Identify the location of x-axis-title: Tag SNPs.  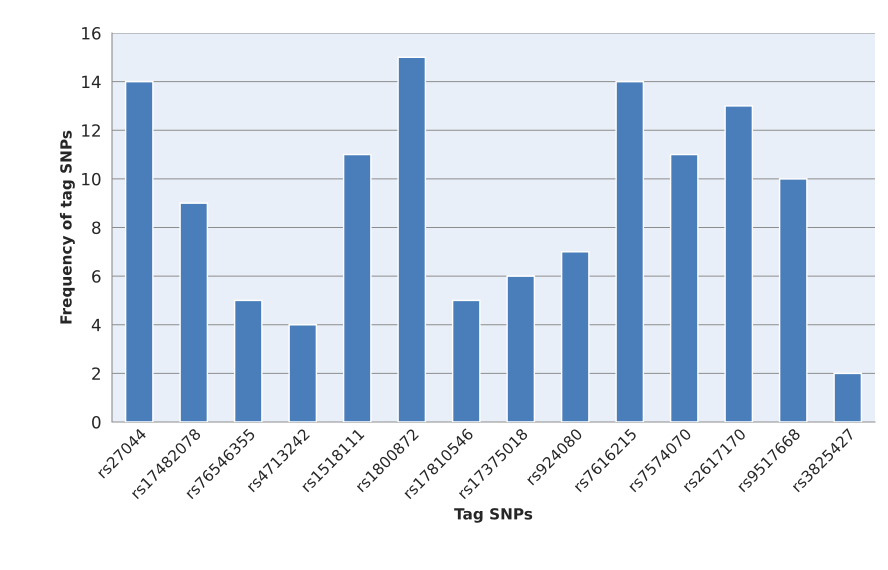
(493, 515).